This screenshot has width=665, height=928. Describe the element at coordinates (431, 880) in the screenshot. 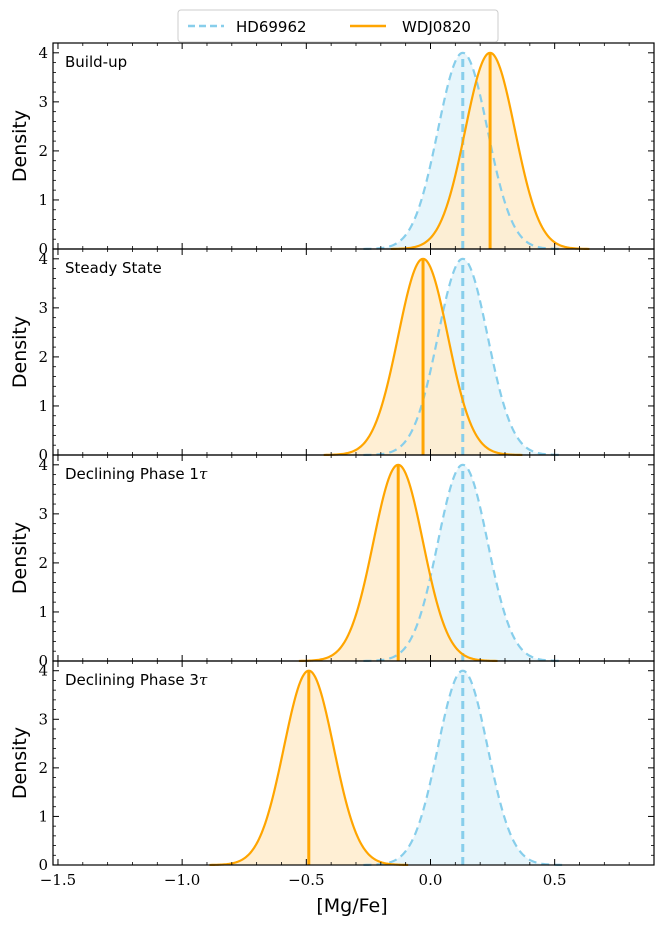

I see `x-tick-label: 0.0` at that location.